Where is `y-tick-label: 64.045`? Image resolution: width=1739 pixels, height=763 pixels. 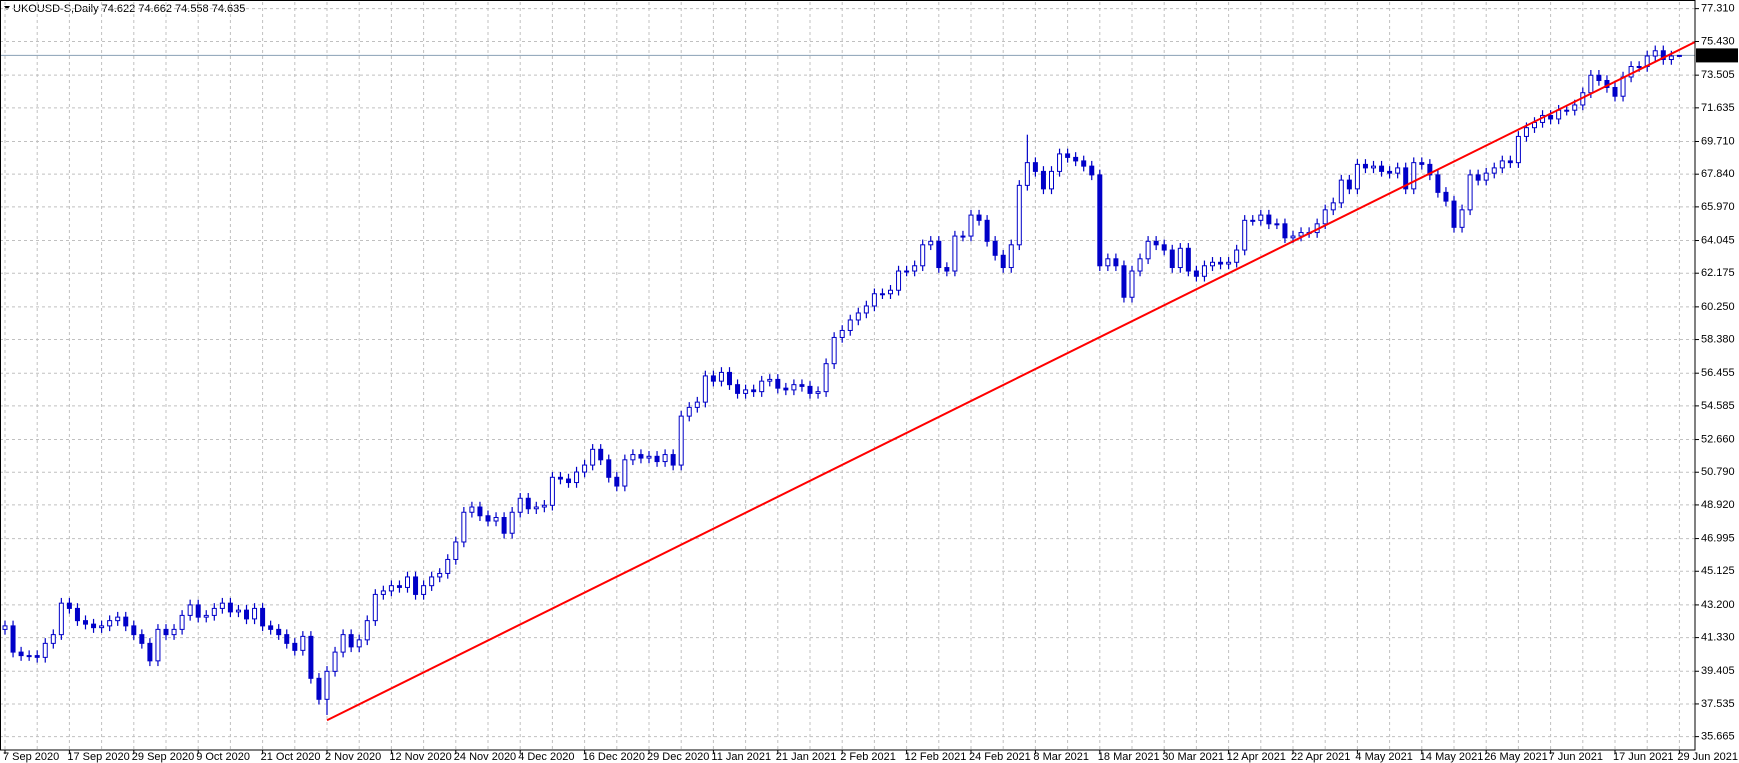 y-tick-label: 64.045 is located at coordinates (1718, 240).